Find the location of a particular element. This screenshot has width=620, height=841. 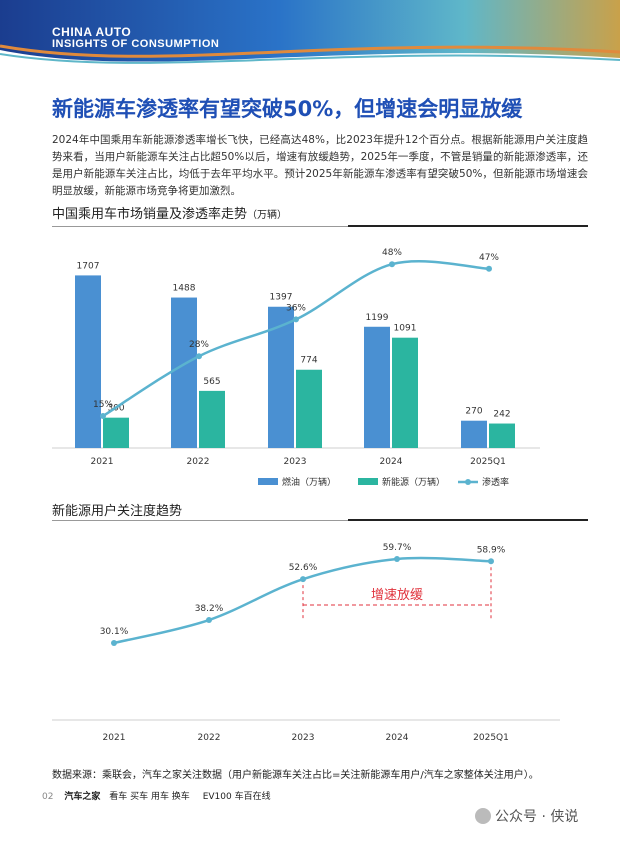

label-penetration-2022: 28% is located at coordinates (199, 345).